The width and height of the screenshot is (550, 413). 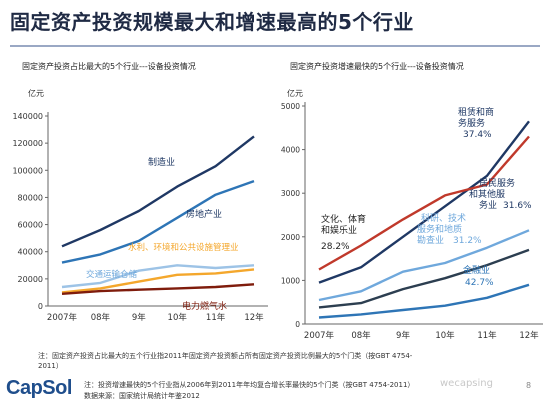 I want to click on label-manufacturing: 制造业, so click(x=161, y=162).